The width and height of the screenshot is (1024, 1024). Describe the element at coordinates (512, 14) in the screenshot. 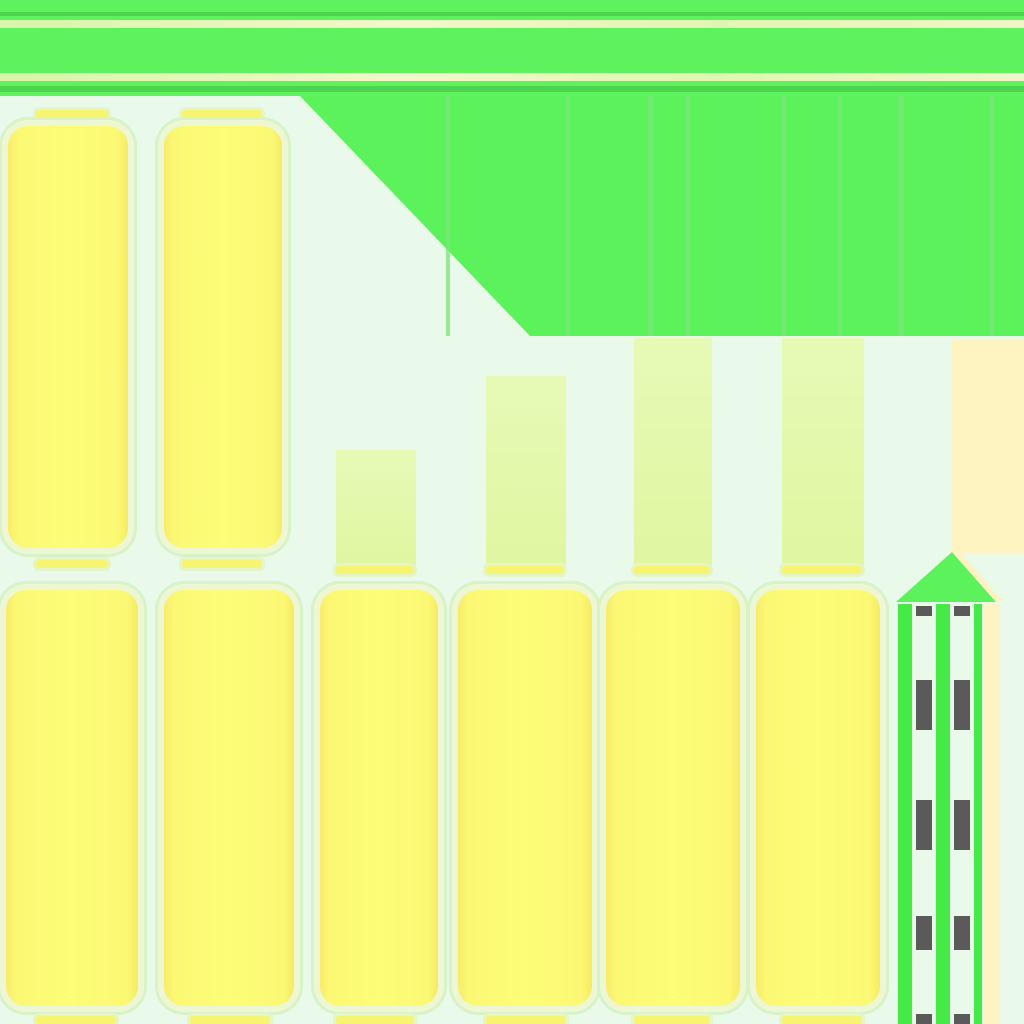

I see `top-rail-shadow` at that location.